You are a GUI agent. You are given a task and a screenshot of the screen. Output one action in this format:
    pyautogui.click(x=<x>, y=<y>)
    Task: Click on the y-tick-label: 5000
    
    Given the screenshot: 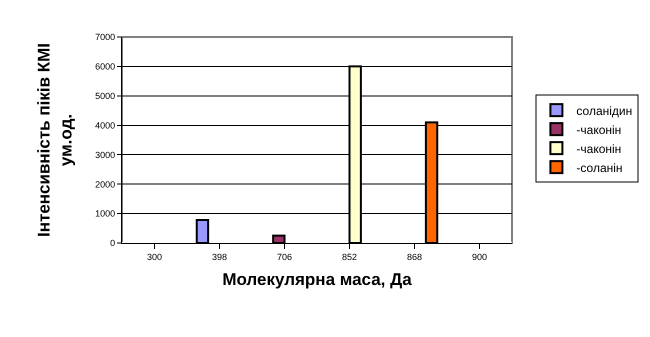 What is the action you would take?
    pyautogui.click(x=105, y=96)
    